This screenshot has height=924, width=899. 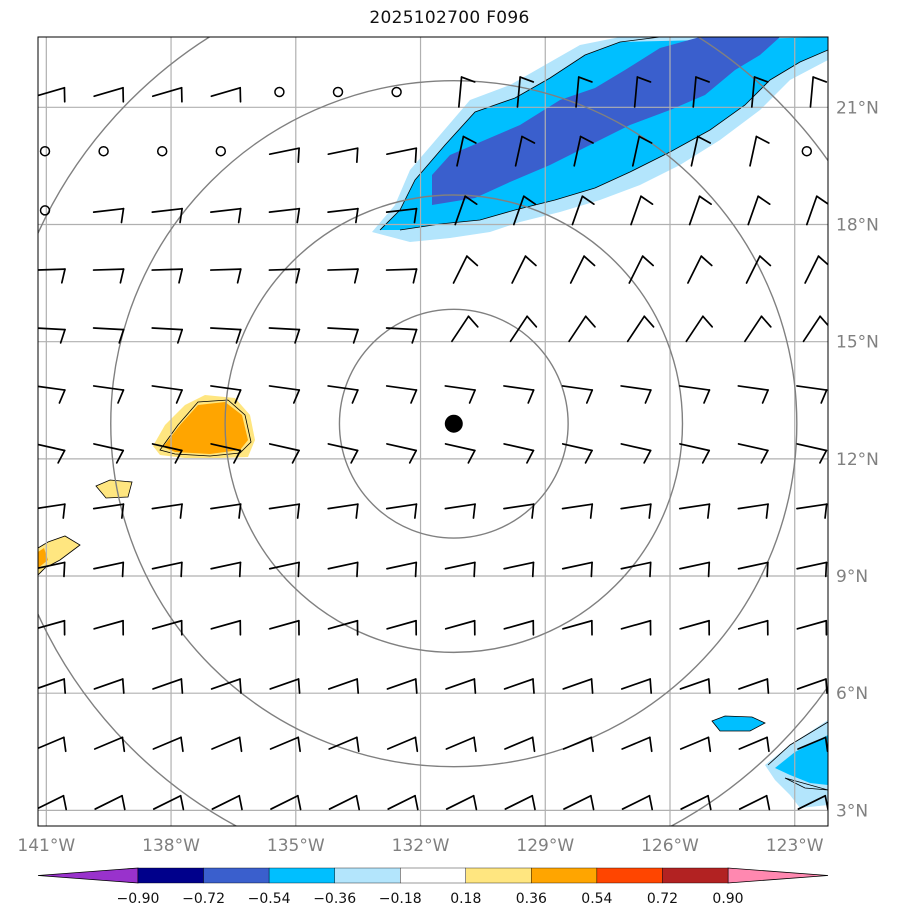 What do you see at coordinates (421, 846) in the screenshot?
I see `longitude-tick-label: 132°W` at bounding box center [421, 846].